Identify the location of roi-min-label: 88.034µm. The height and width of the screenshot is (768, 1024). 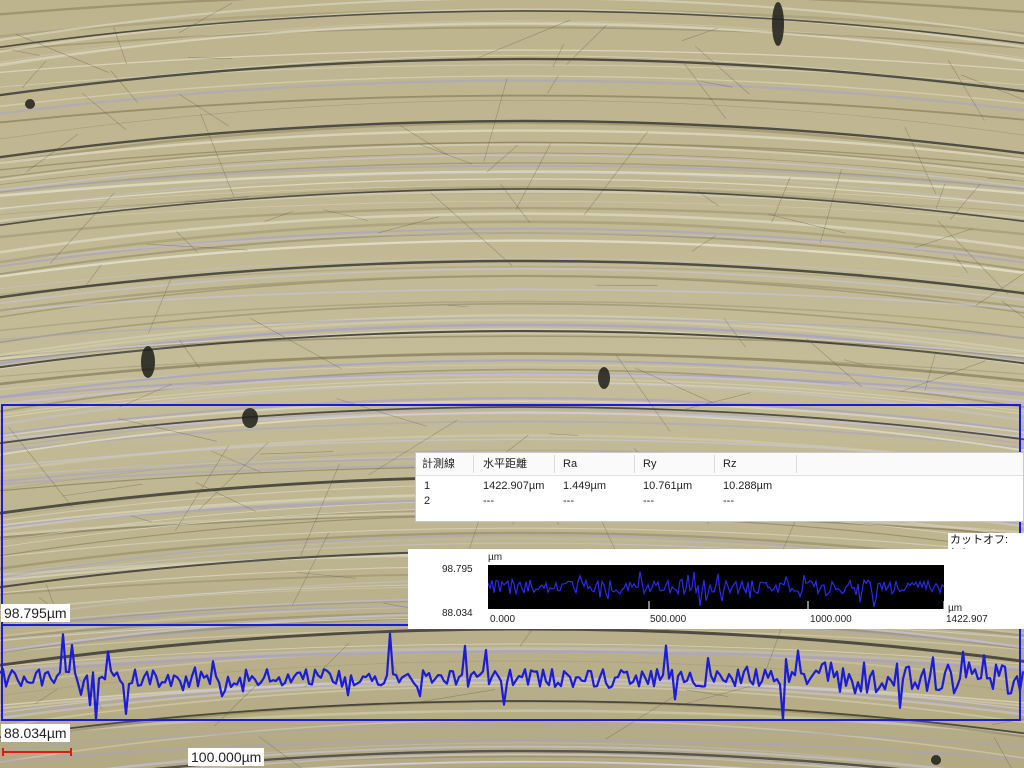
(35, 733).